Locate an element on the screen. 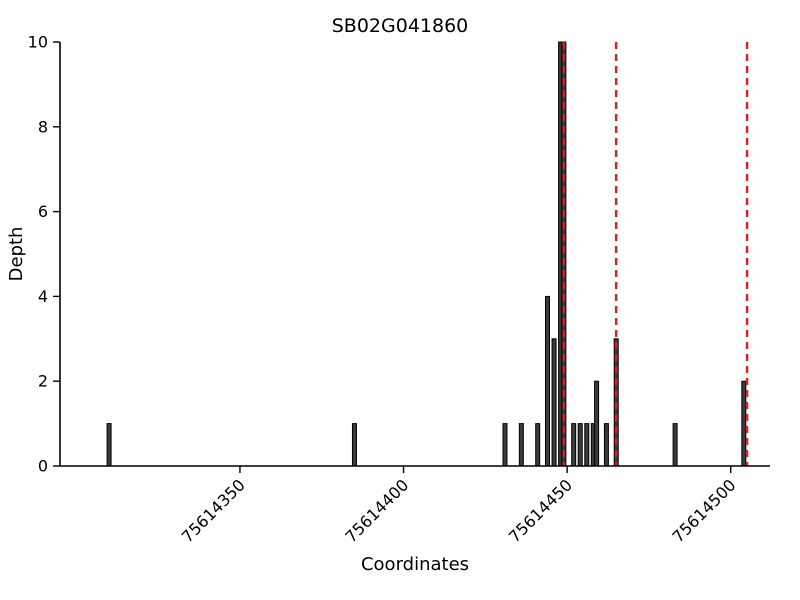  x-tick-label: 75614350 is located at coordinates (213, 510).